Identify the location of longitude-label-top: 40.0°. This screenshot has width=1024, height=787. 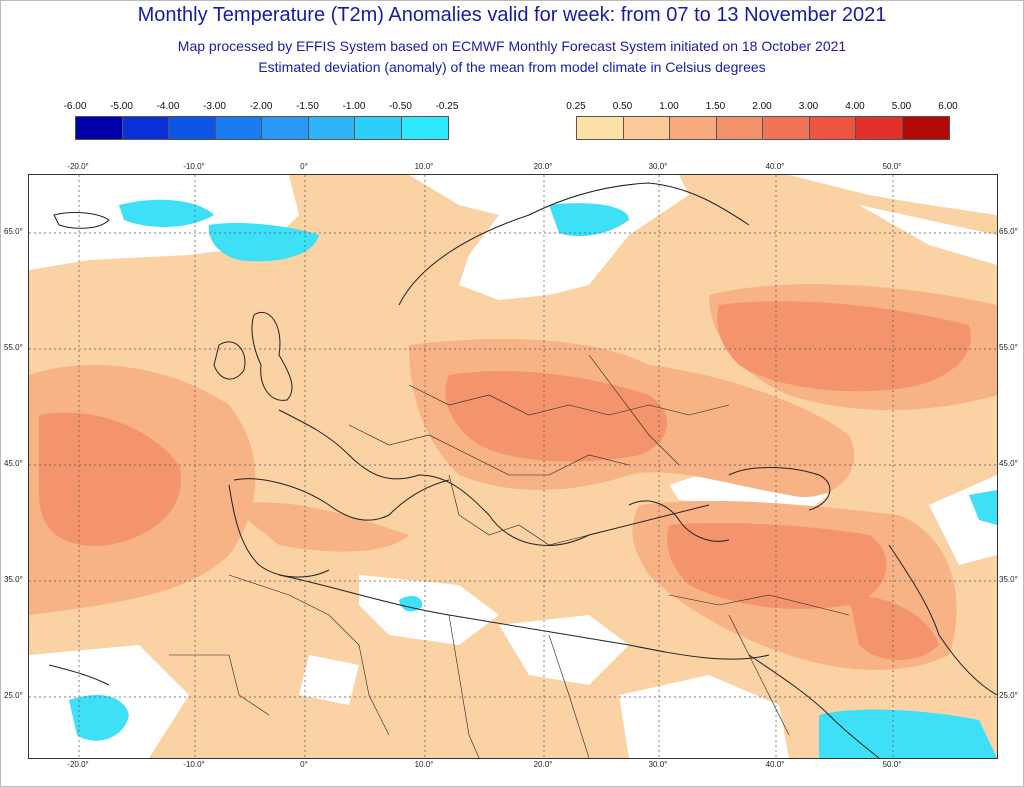
(775, 166).